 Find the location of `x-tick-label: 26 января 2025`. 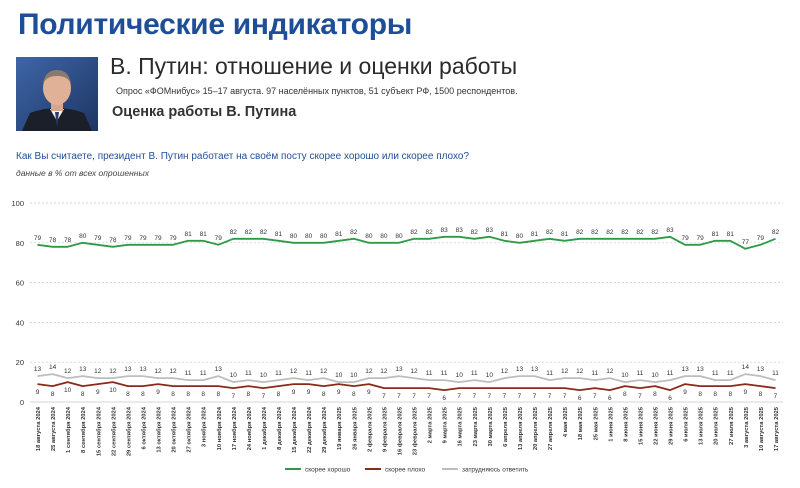

x-tick-label: 26 января 2025 is located at coordinates (355, 428).